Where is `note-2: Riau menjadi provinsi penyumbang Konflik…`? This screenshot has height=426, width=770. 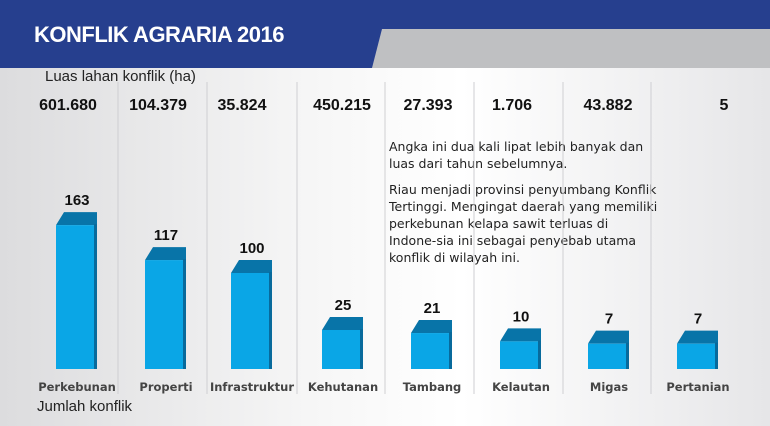 note-2: Riau menjadi provinsi penyumbang Konflik… is located at coordinates (523, 223).